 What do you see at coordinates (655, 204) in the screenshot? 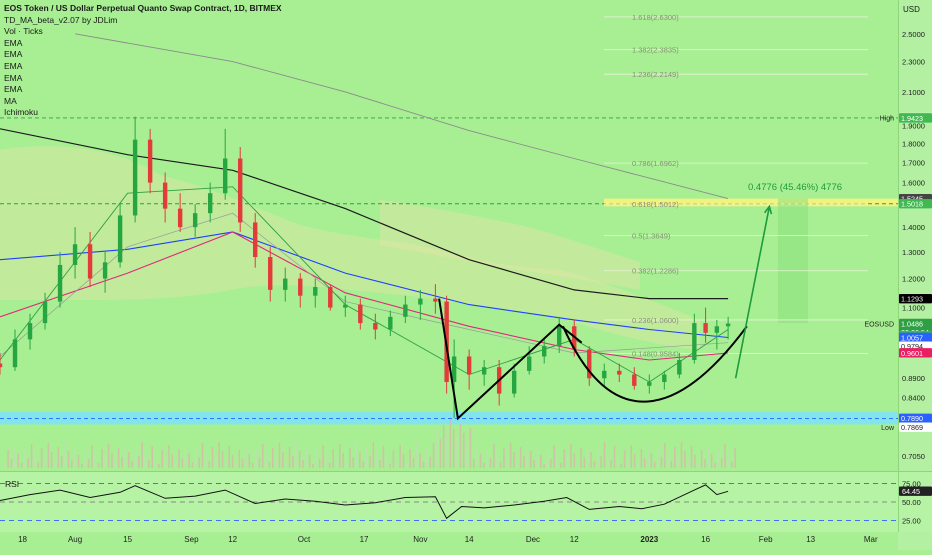
I see `fib-label: 0.618(1.5012)` at bounding box center [655, 204].